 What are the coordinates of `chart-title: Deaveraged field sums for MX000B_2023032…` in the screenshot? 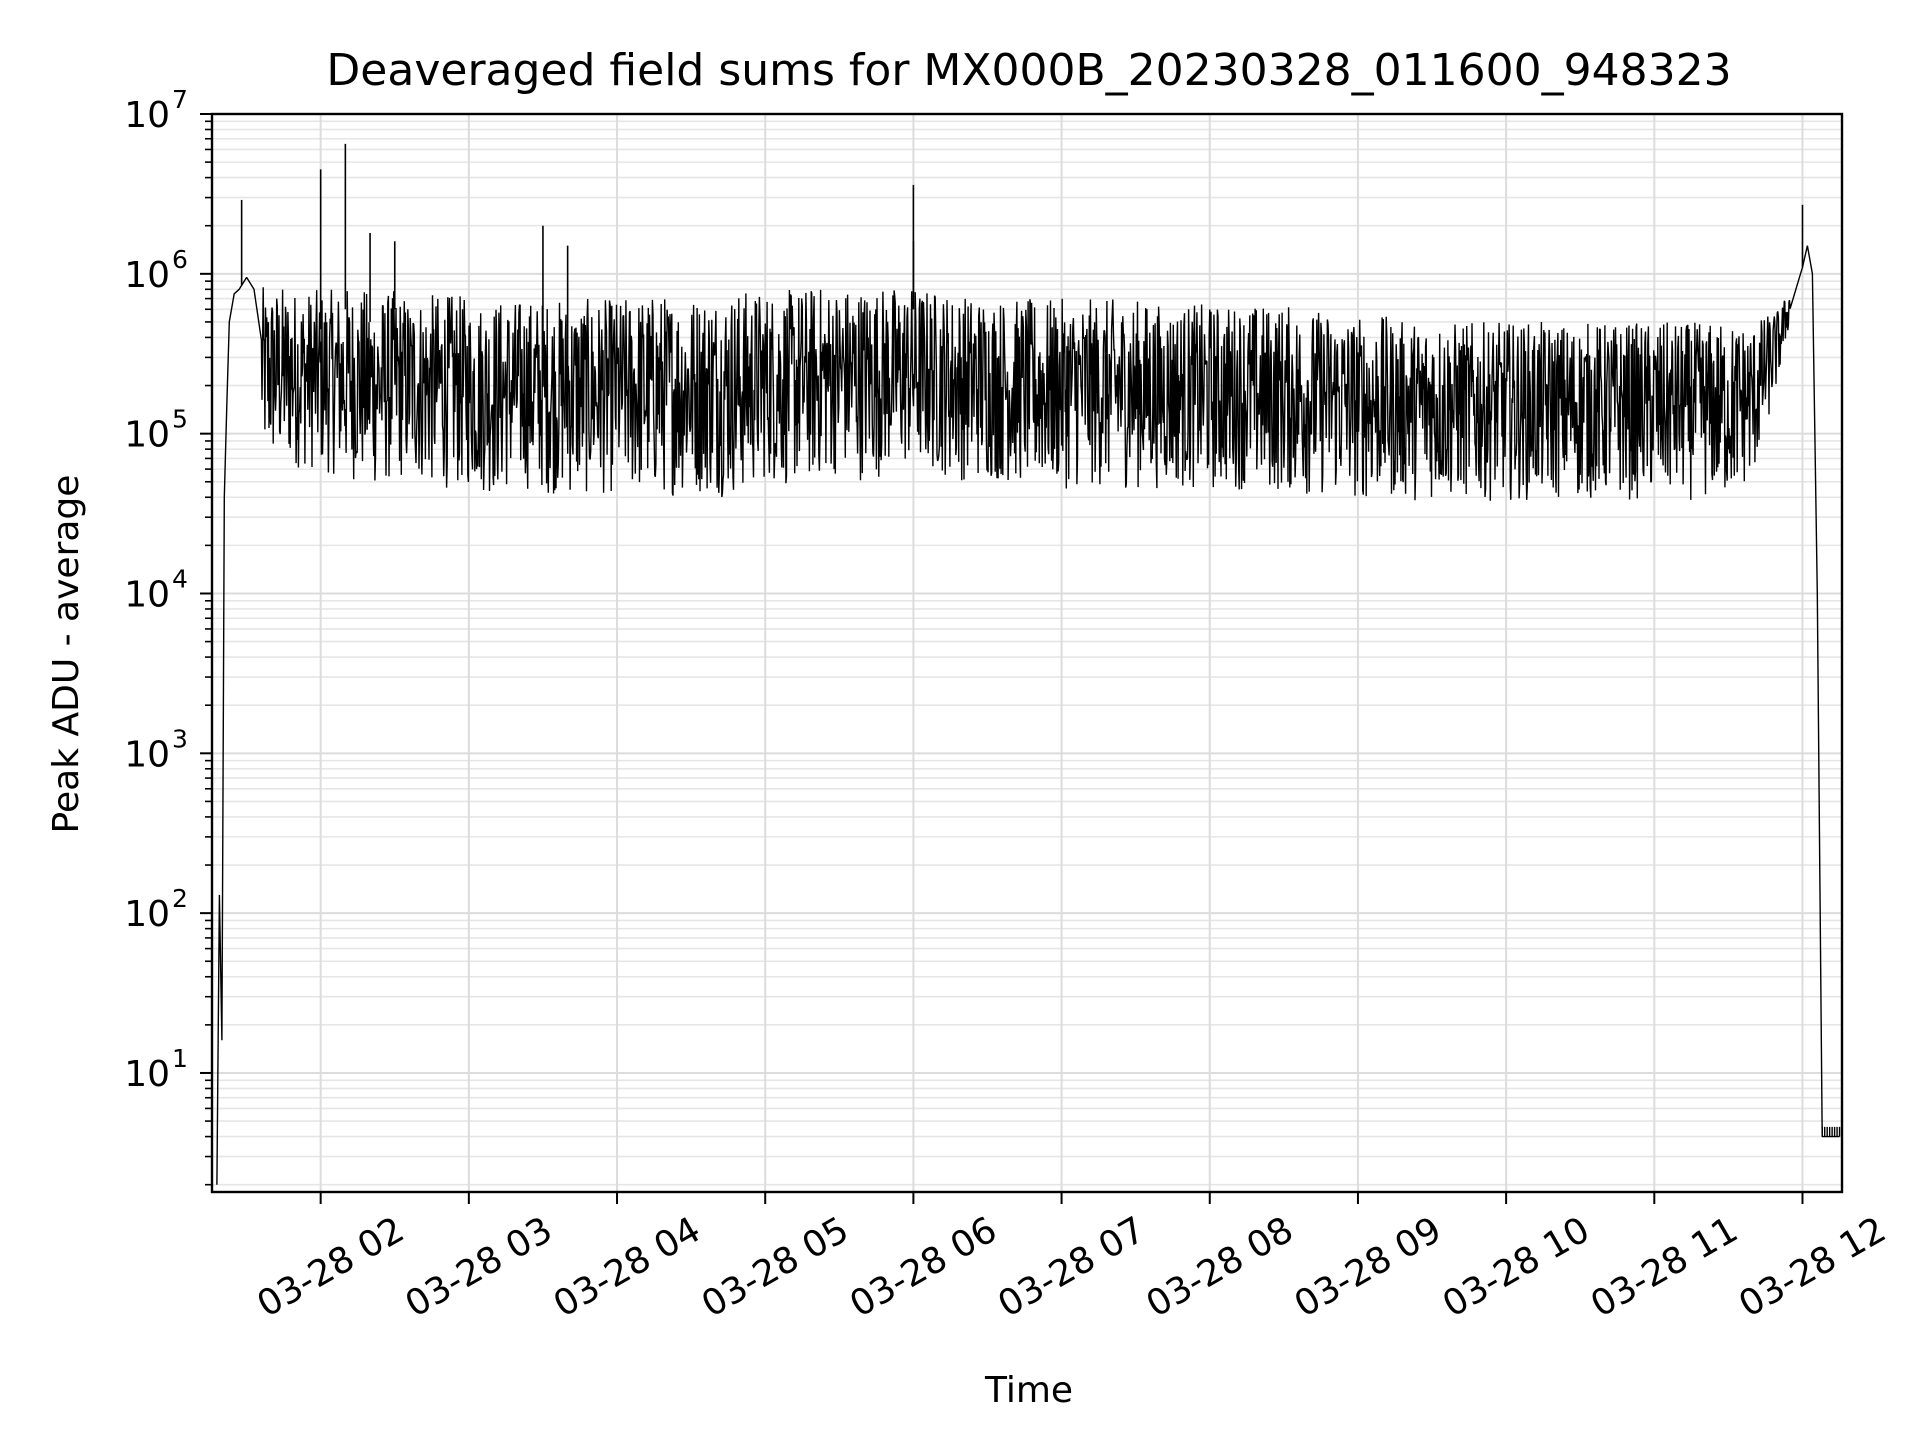 It's located at (1028, 70).